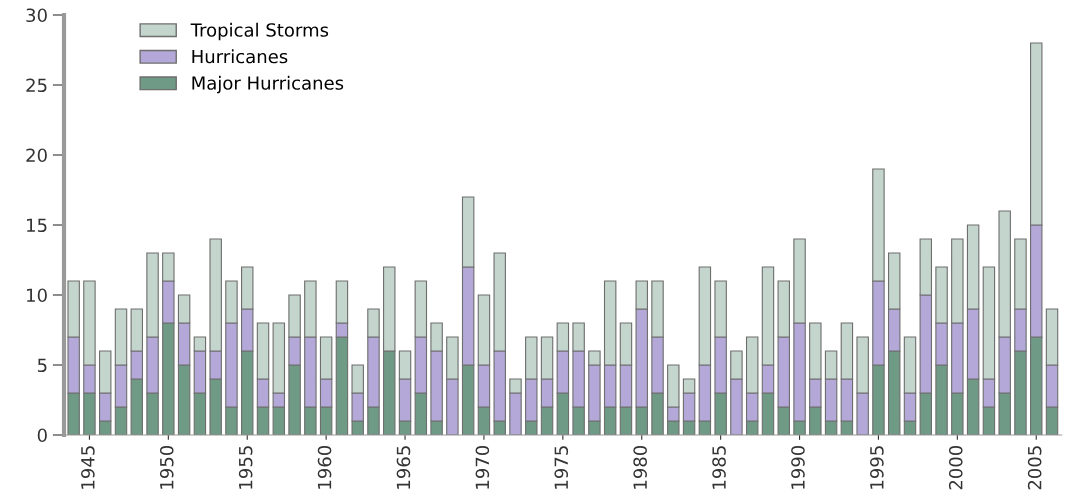  What do you see at coordinates (324, 467) in the screenshot?
I see `x-tick-label: 1960` at bounding box center [324, 467].